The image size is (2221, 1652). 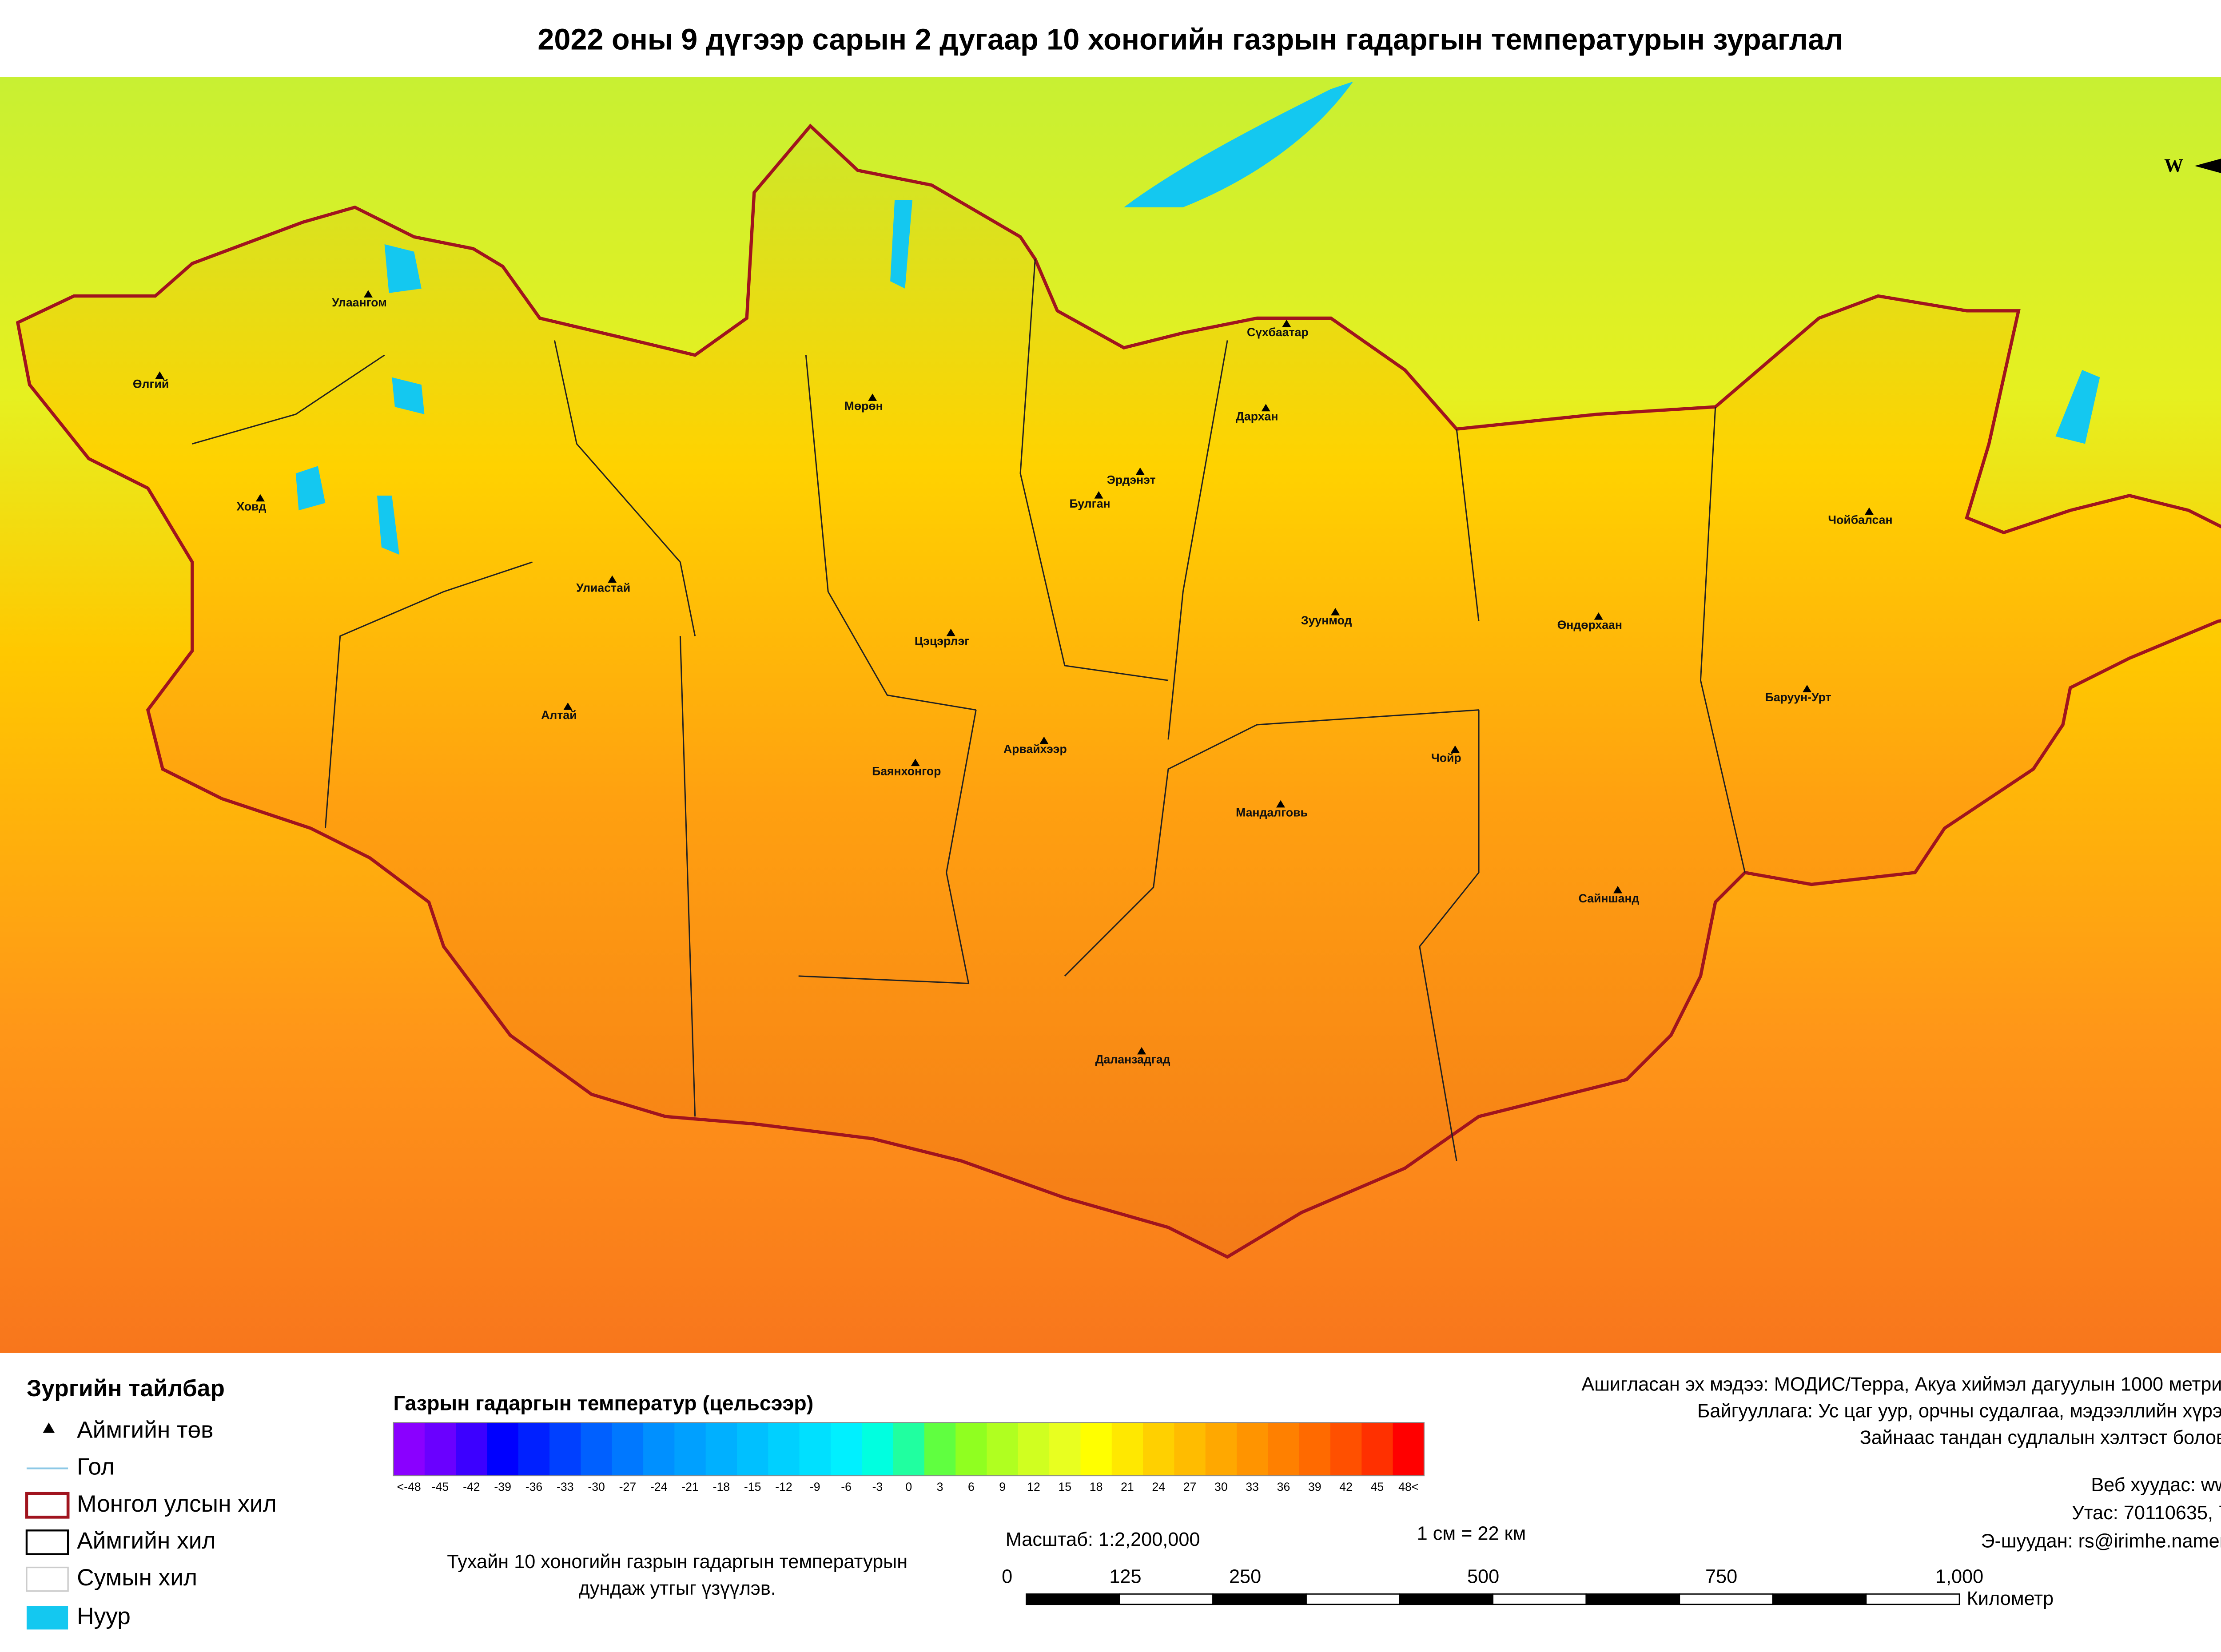 What do you see at coordinates (1252, 1486) in the screenshot?
I see `colorbar-label: 33` at bounding box center [1252, 1486].